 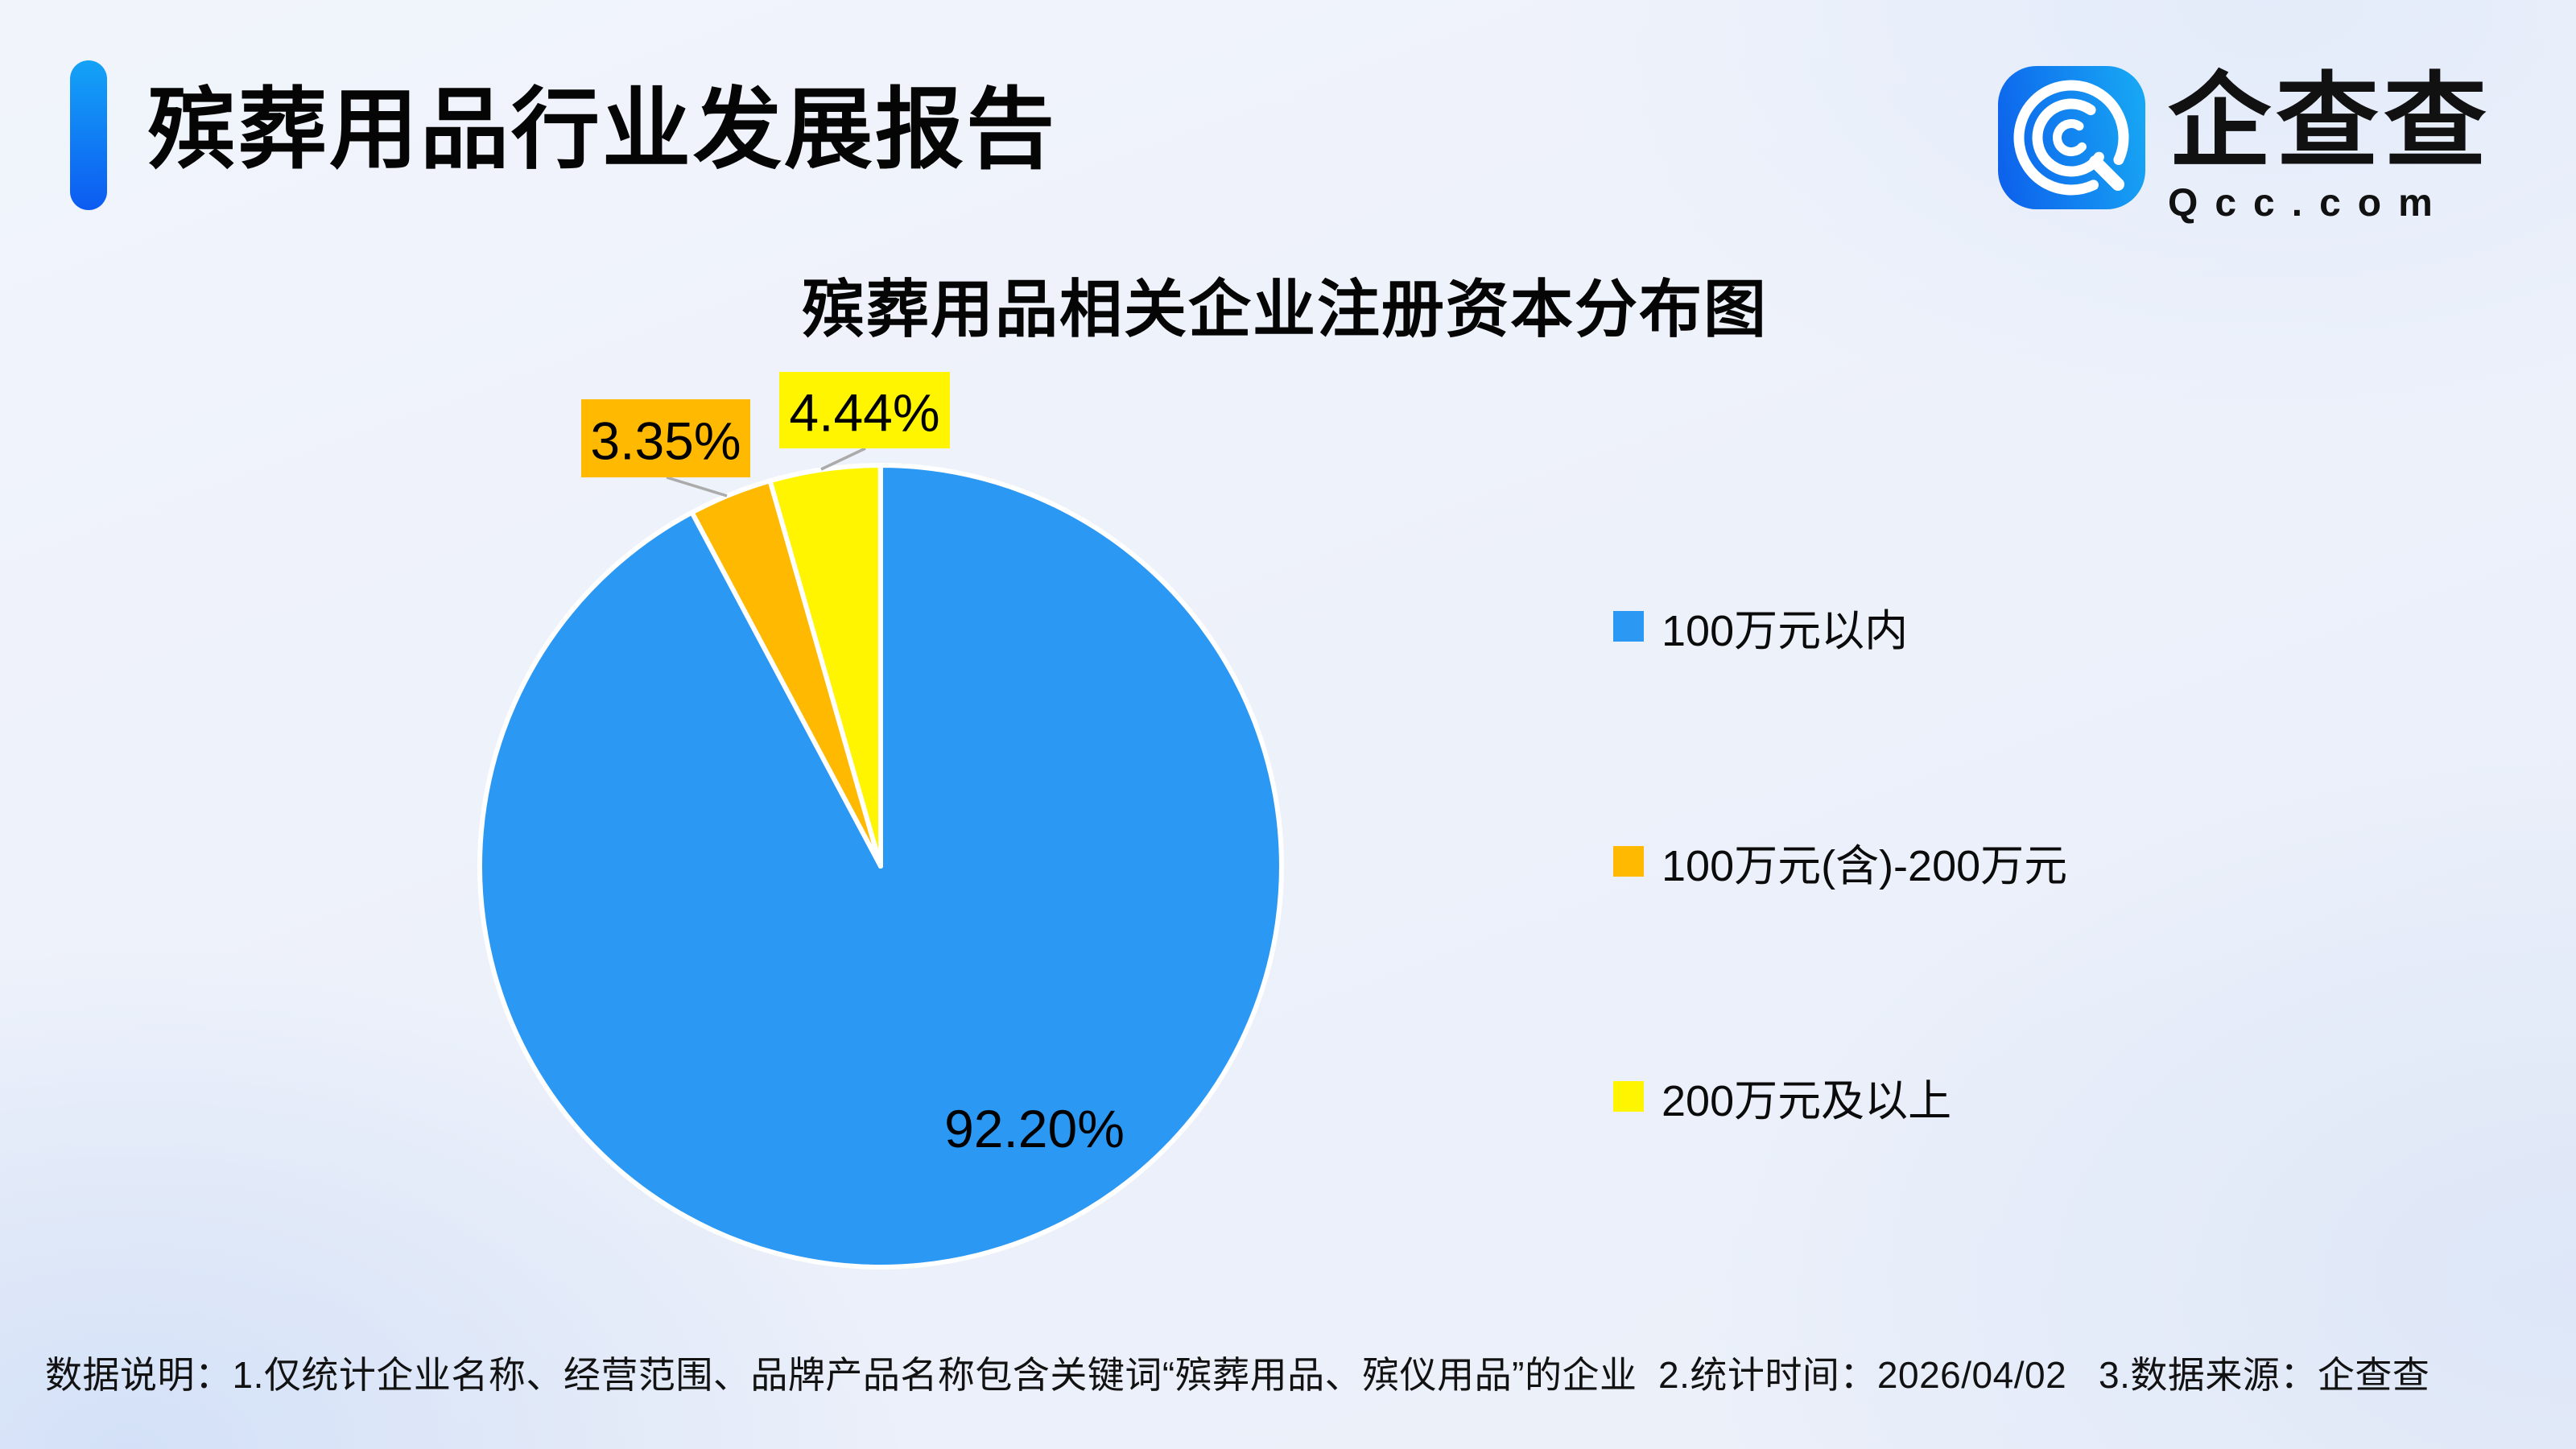 What do you see at coordinates (1807, 1100) in the screenshot?
I see `legend-label-2: 200万元及以上` at bounding box center [1807, 1100].